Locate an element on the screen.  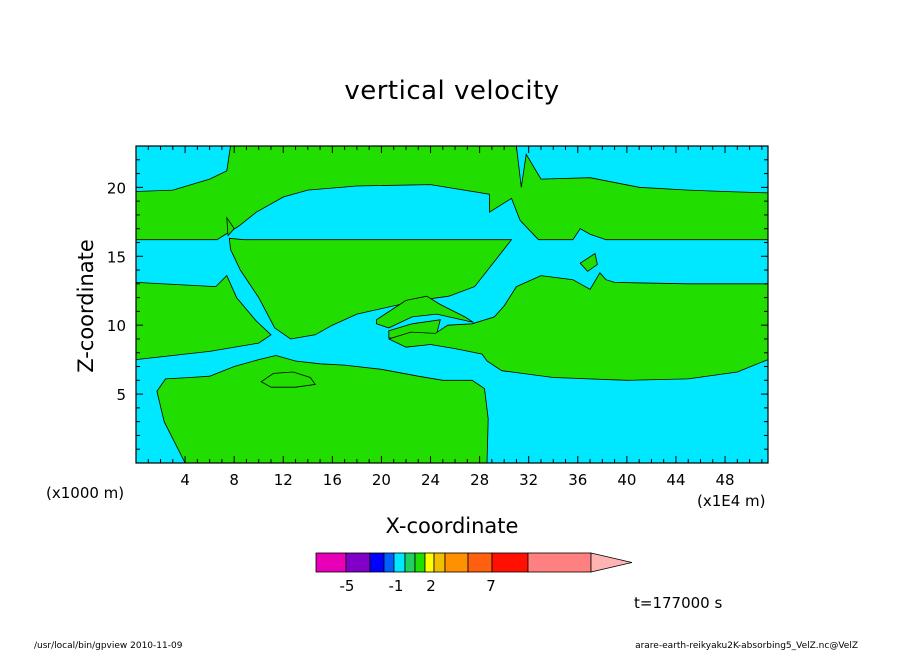
x-tick-label: 44 is located at coordinates (675, 480).